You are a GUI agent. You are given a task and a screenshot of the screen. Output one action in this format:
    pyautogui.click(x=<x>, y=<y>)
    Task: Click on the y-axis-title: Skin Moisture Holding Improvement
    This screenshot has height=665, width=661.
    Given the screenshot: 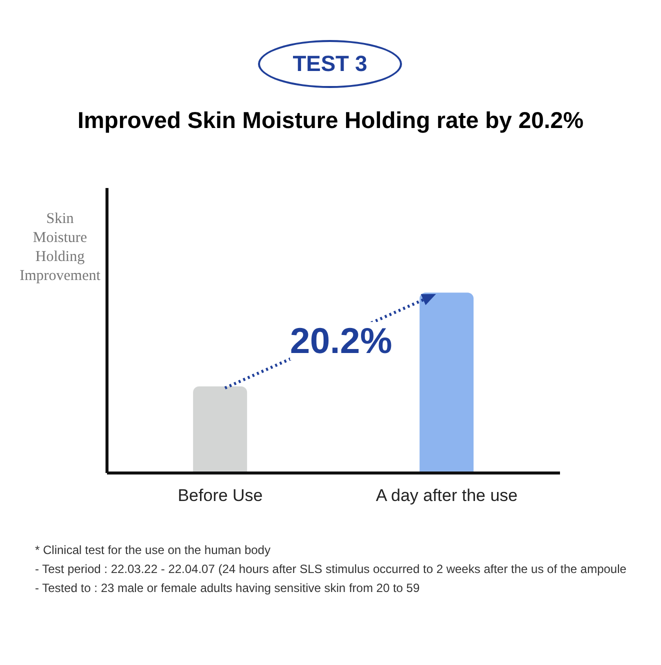 What is the action you would take?
    pyautogui.click(x=60, y=248)
    